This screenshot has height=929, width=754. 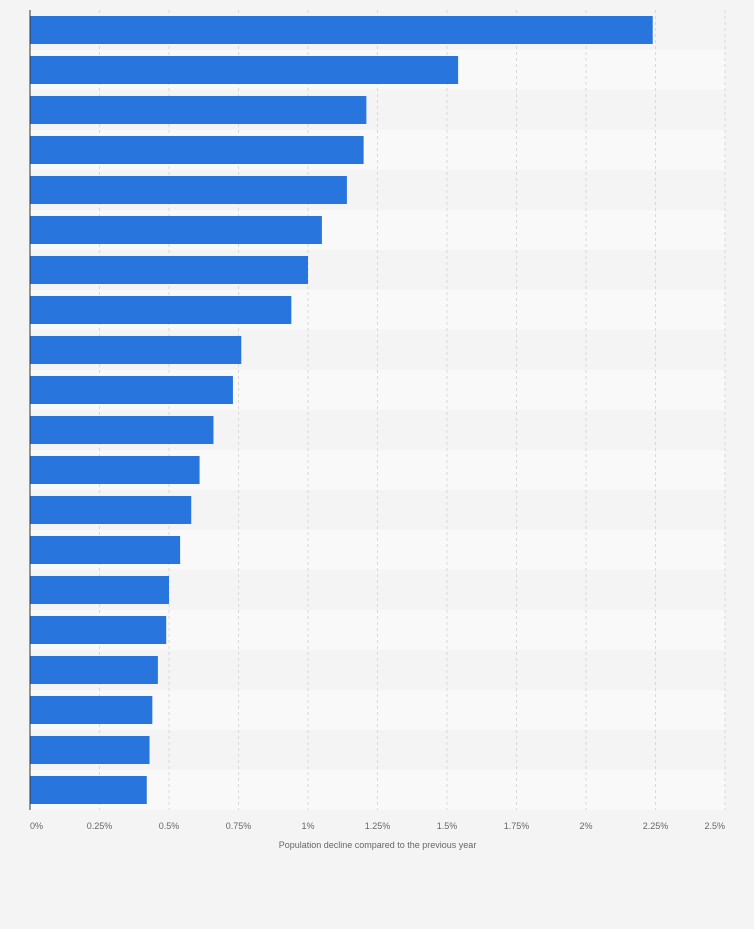 What do you see at coordinates (169, 826) in the screenshot?
I see `x-tick-label: 0.5%` at bounding box center [169, 826].